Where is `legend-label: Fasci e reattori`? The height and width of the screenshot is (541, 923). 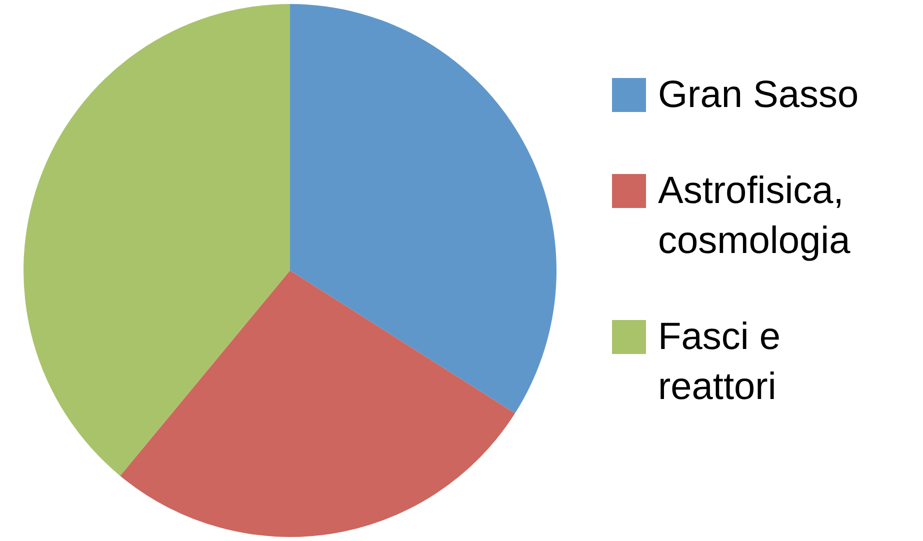
legend-label: Fasci e reattori is located at coordinates (720, 362).